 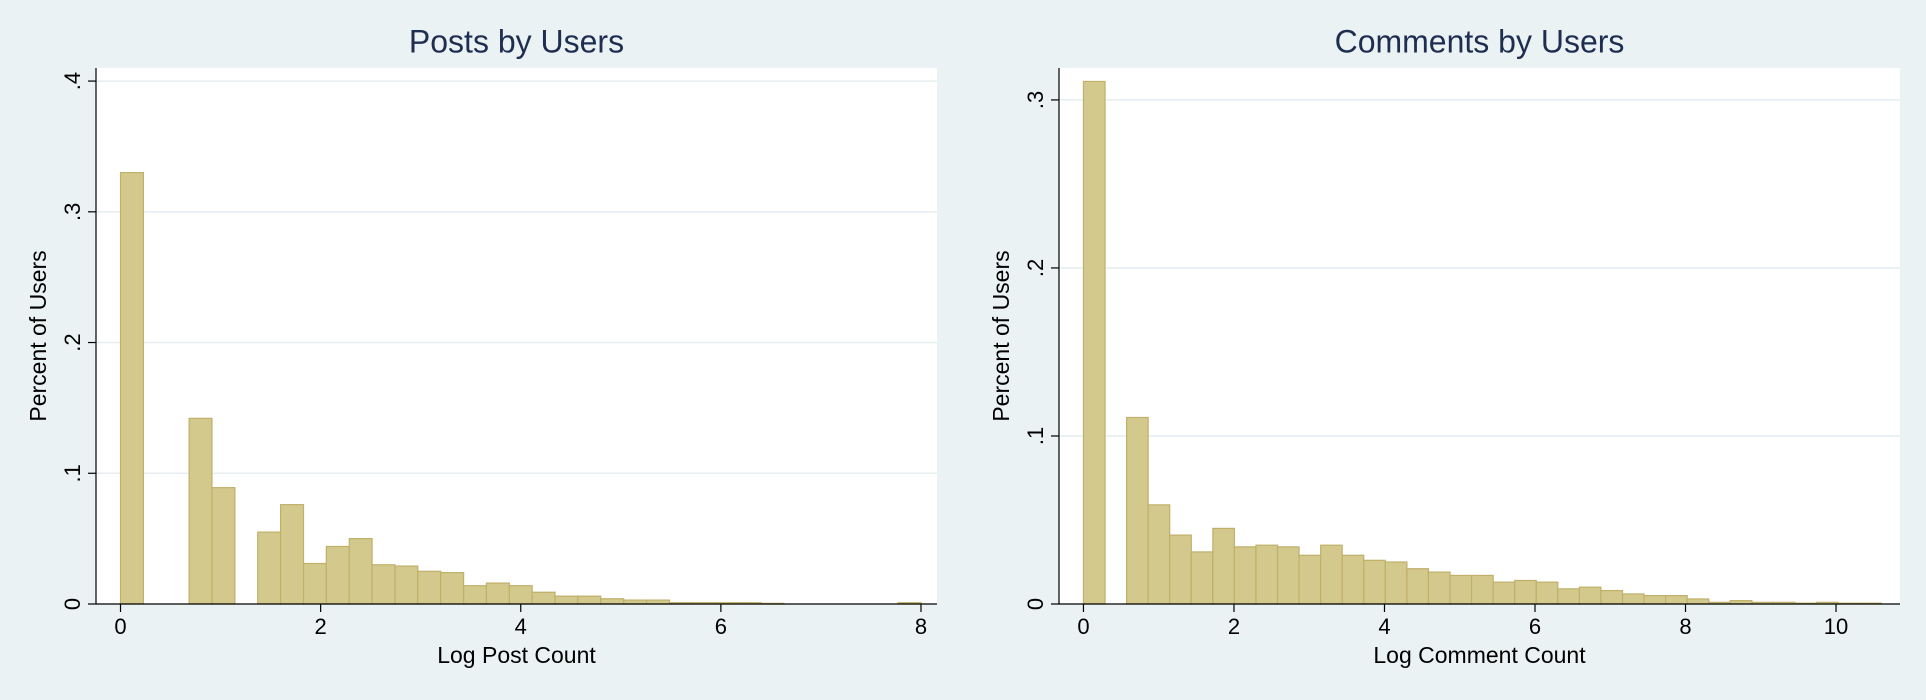 What do you see at coordinates (1479, 655) in the screenshot?
I see `x-axis-label: Log Comment Count` at bounding box center [1479, 655].